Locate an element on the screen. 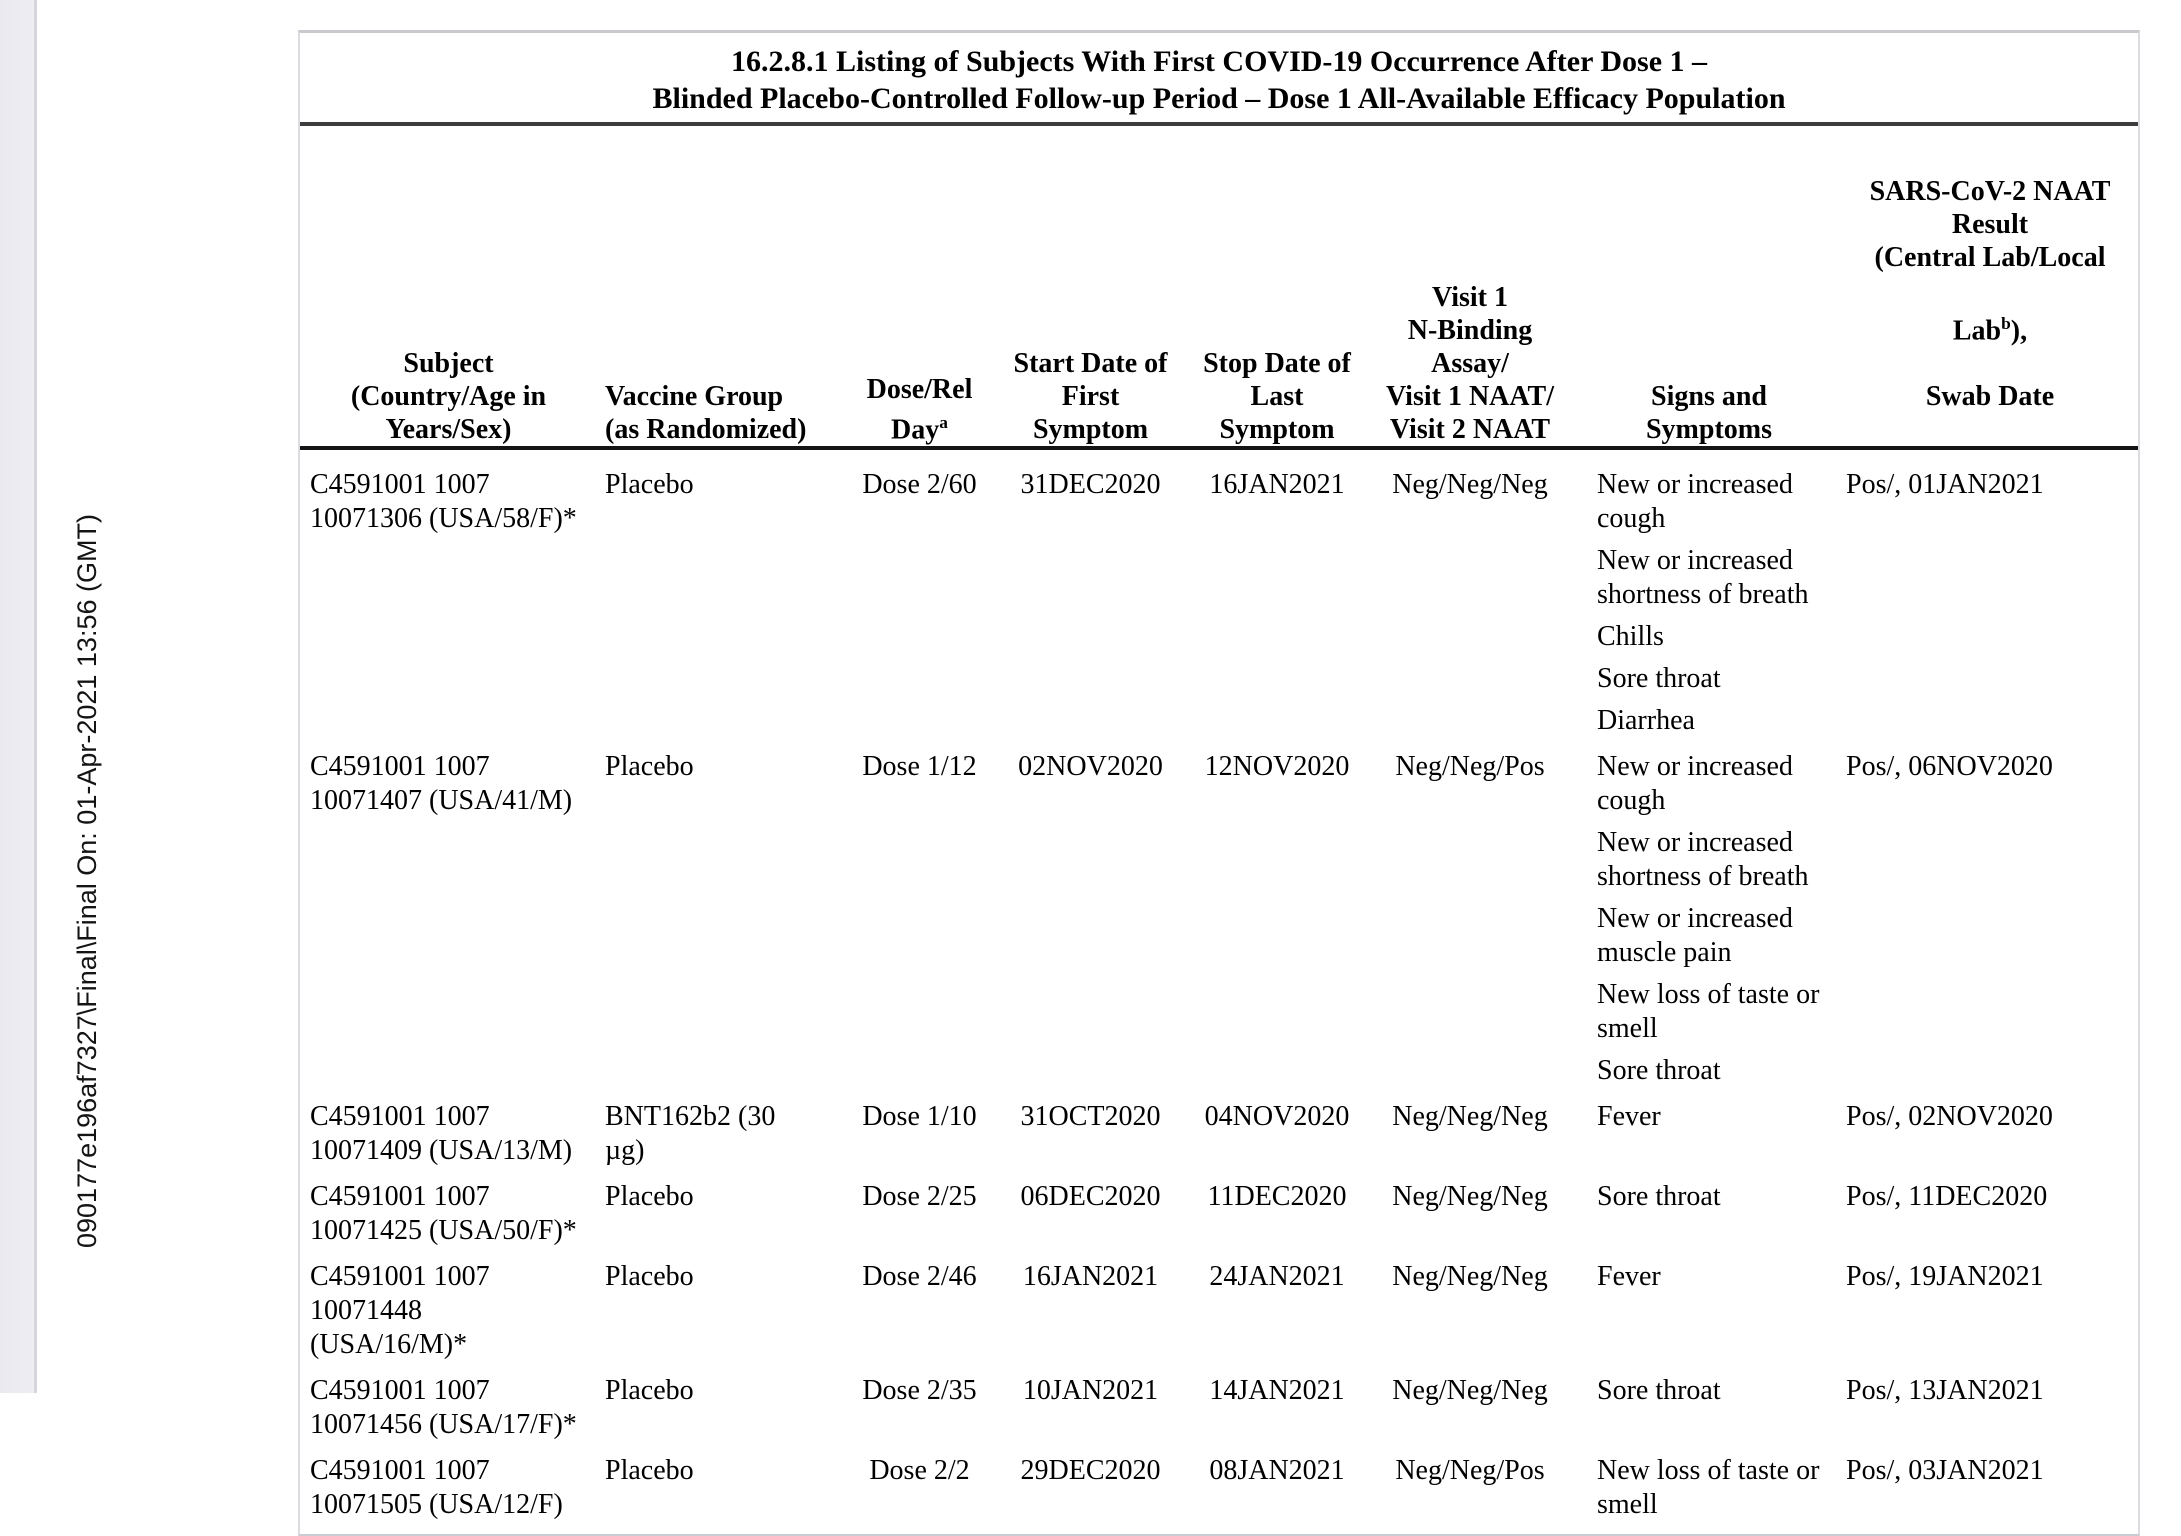  col-header-dose-rel-day: Dose/Rel Daya is located at coordinates (919, 409).